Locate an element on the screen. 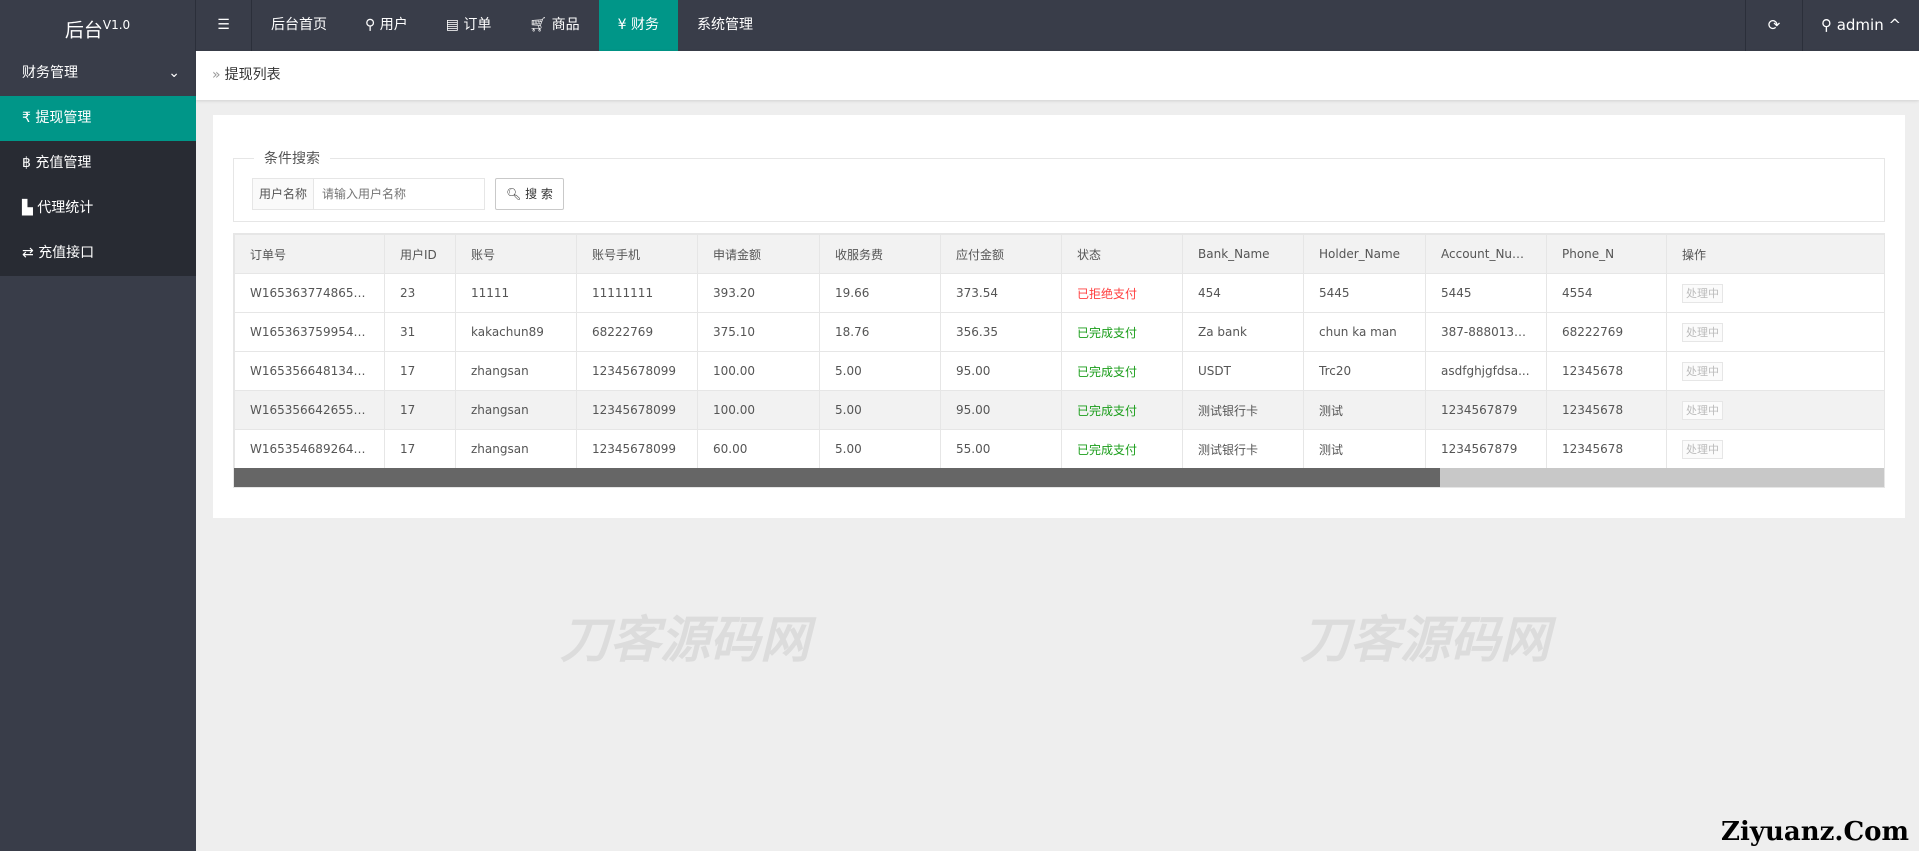  table-cell: 393.20 is located at coordinates (758, 293).